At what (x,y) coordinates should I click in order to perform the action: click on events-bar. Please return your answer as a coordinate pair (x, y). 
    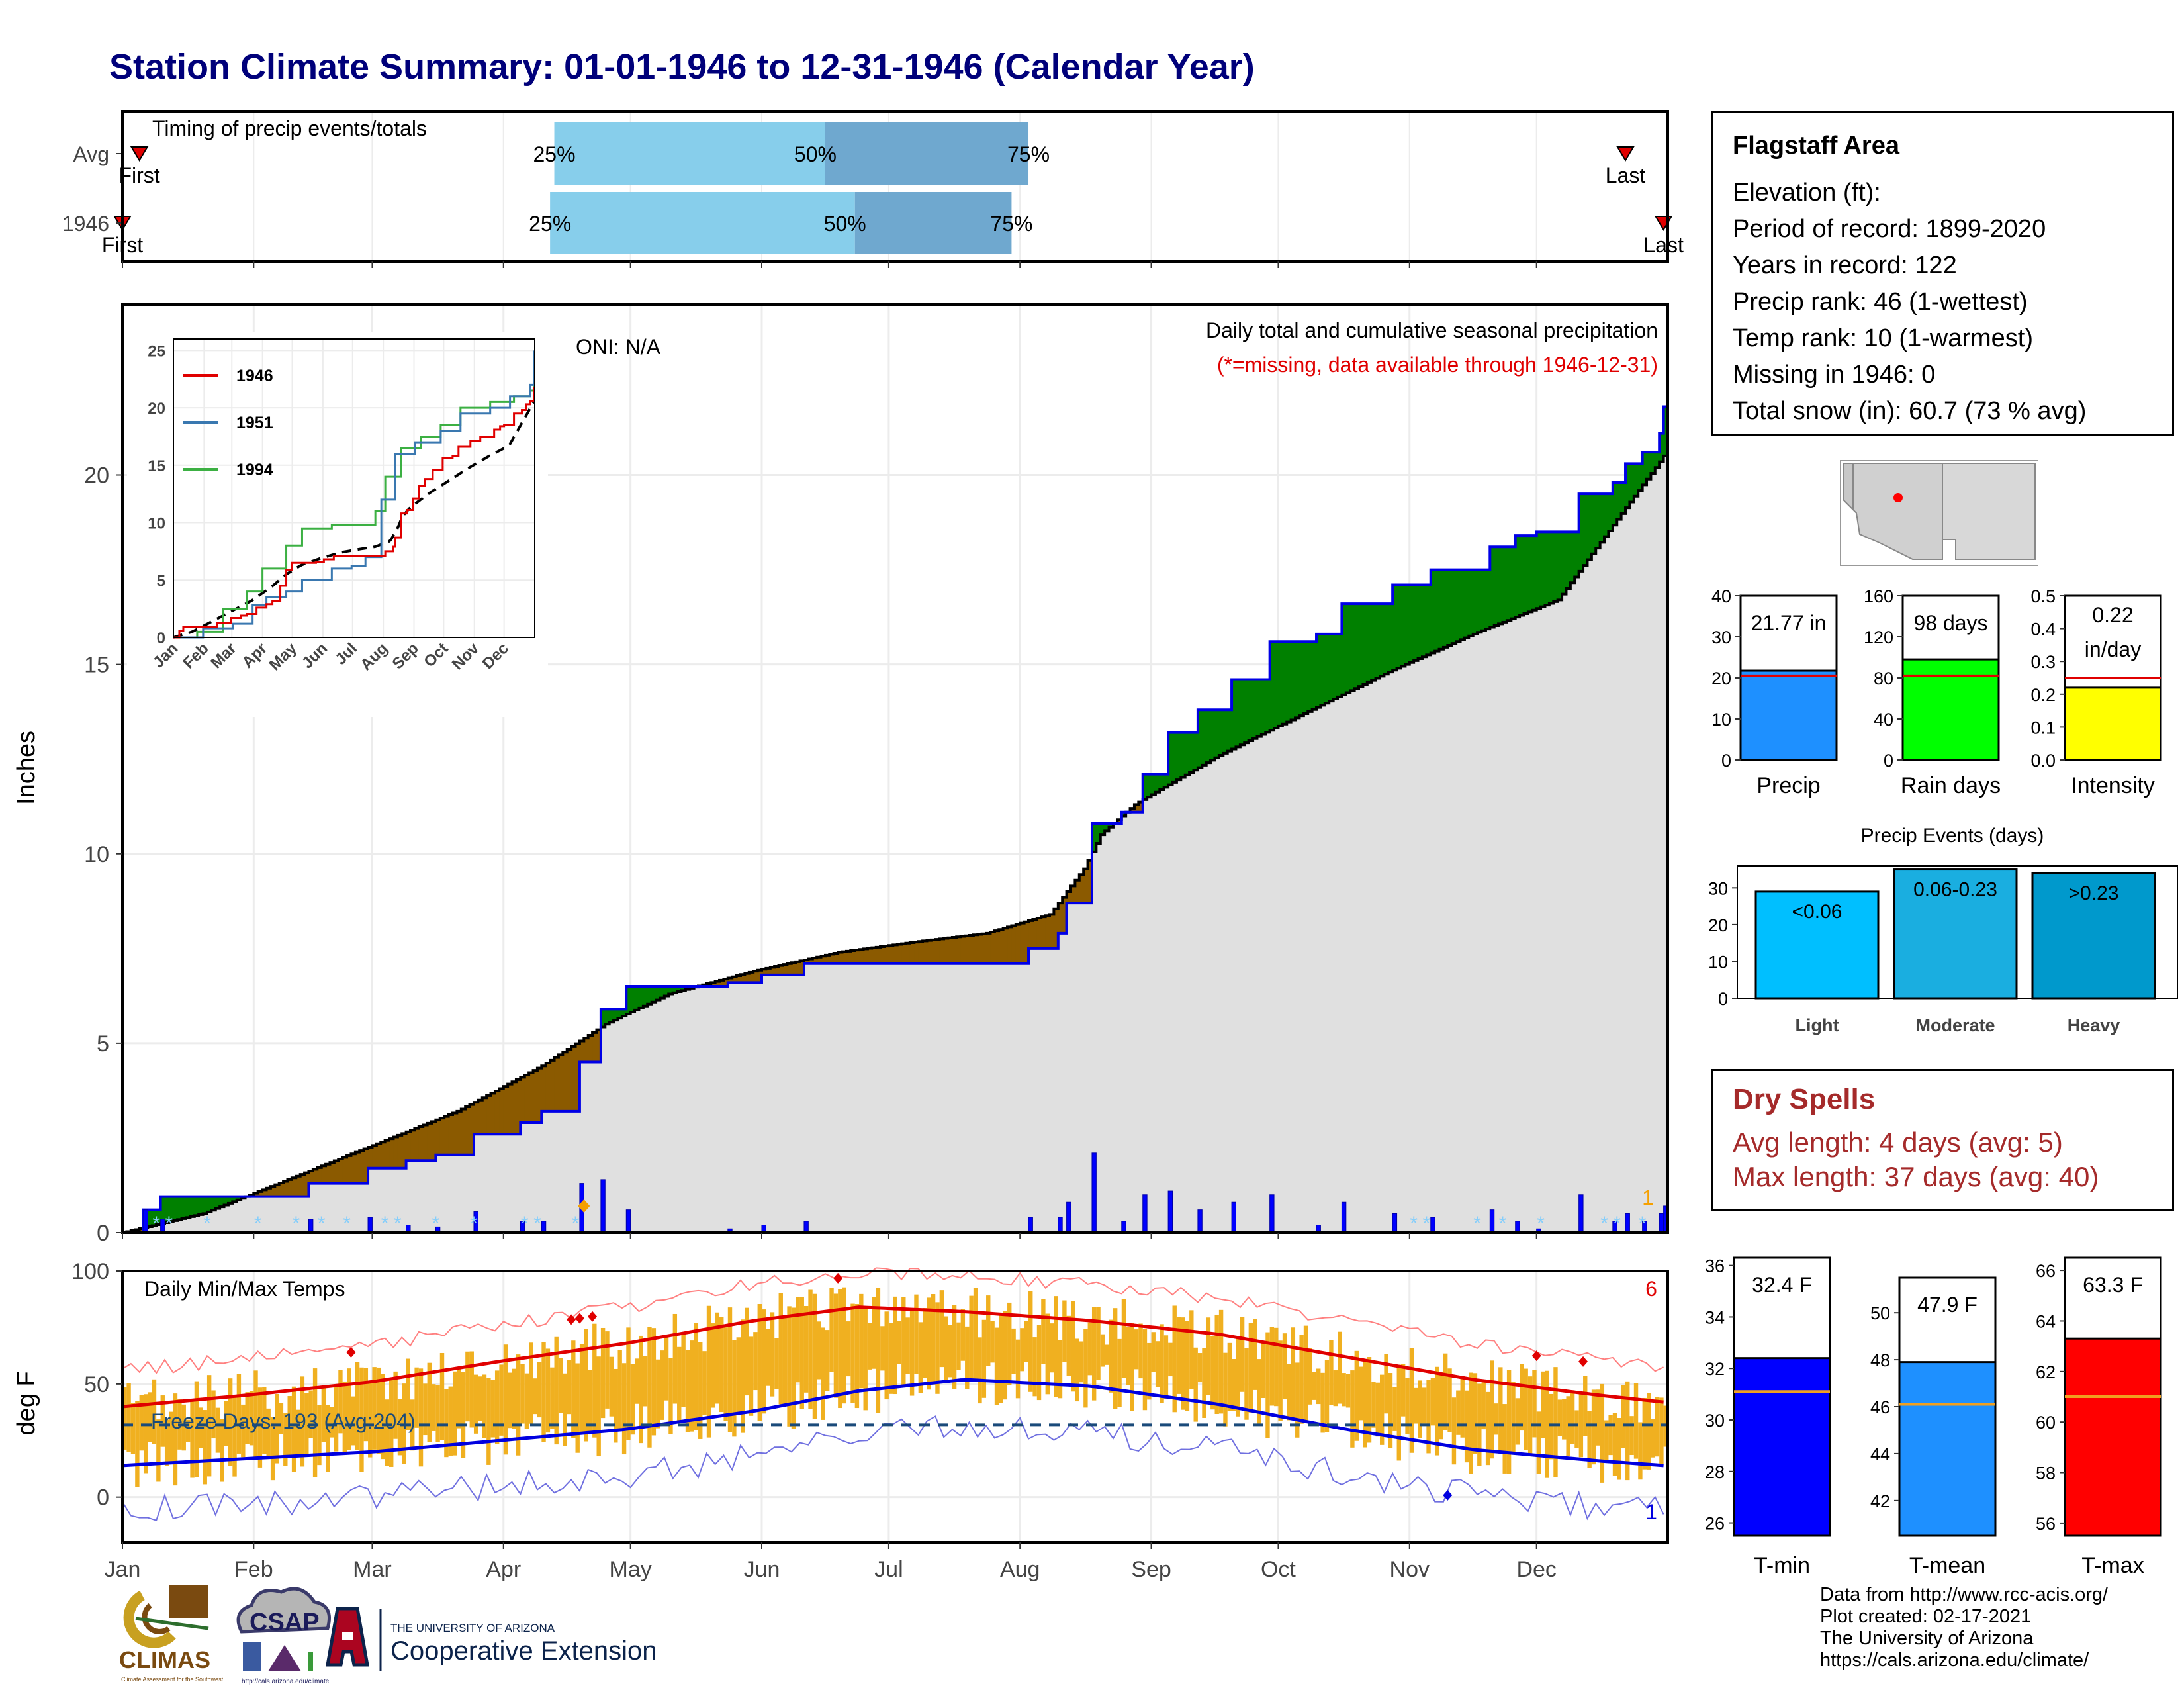
    Looking at the image, I should click on (1817, 945).